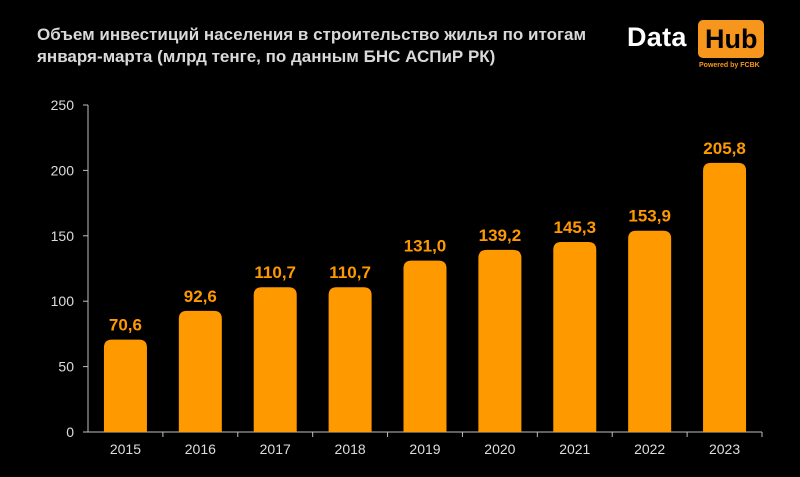 This screenshot has height=477, width=800. I want to click on logo-tagline: Powered by FCBK, so click(729, 65).